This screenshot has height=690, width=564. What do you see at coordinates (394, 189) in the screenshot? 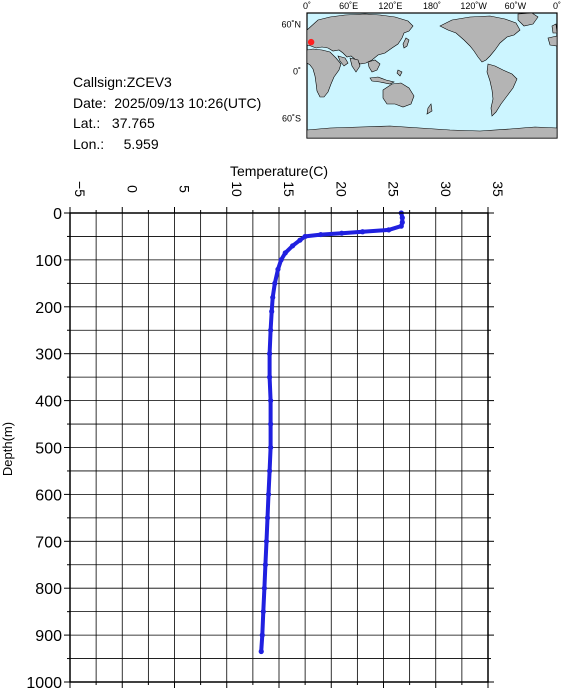
I see `x-tick-label: 25` at bounding box center [394, 189].